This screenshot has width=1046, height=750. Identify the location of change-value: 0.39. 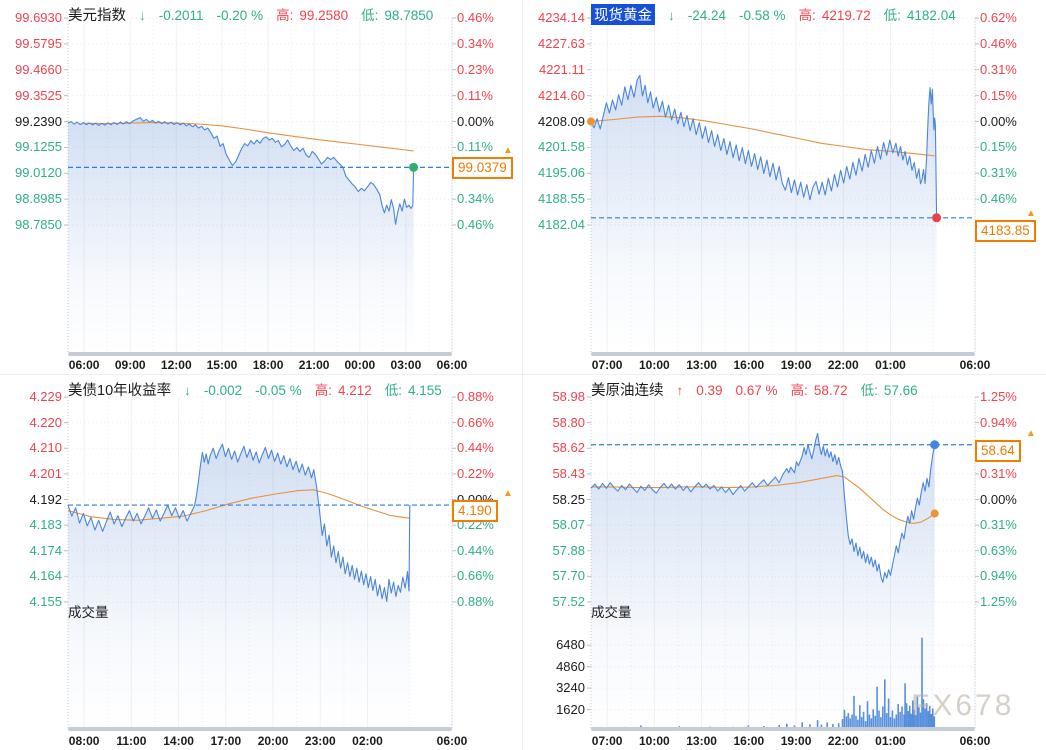
(709, 390).